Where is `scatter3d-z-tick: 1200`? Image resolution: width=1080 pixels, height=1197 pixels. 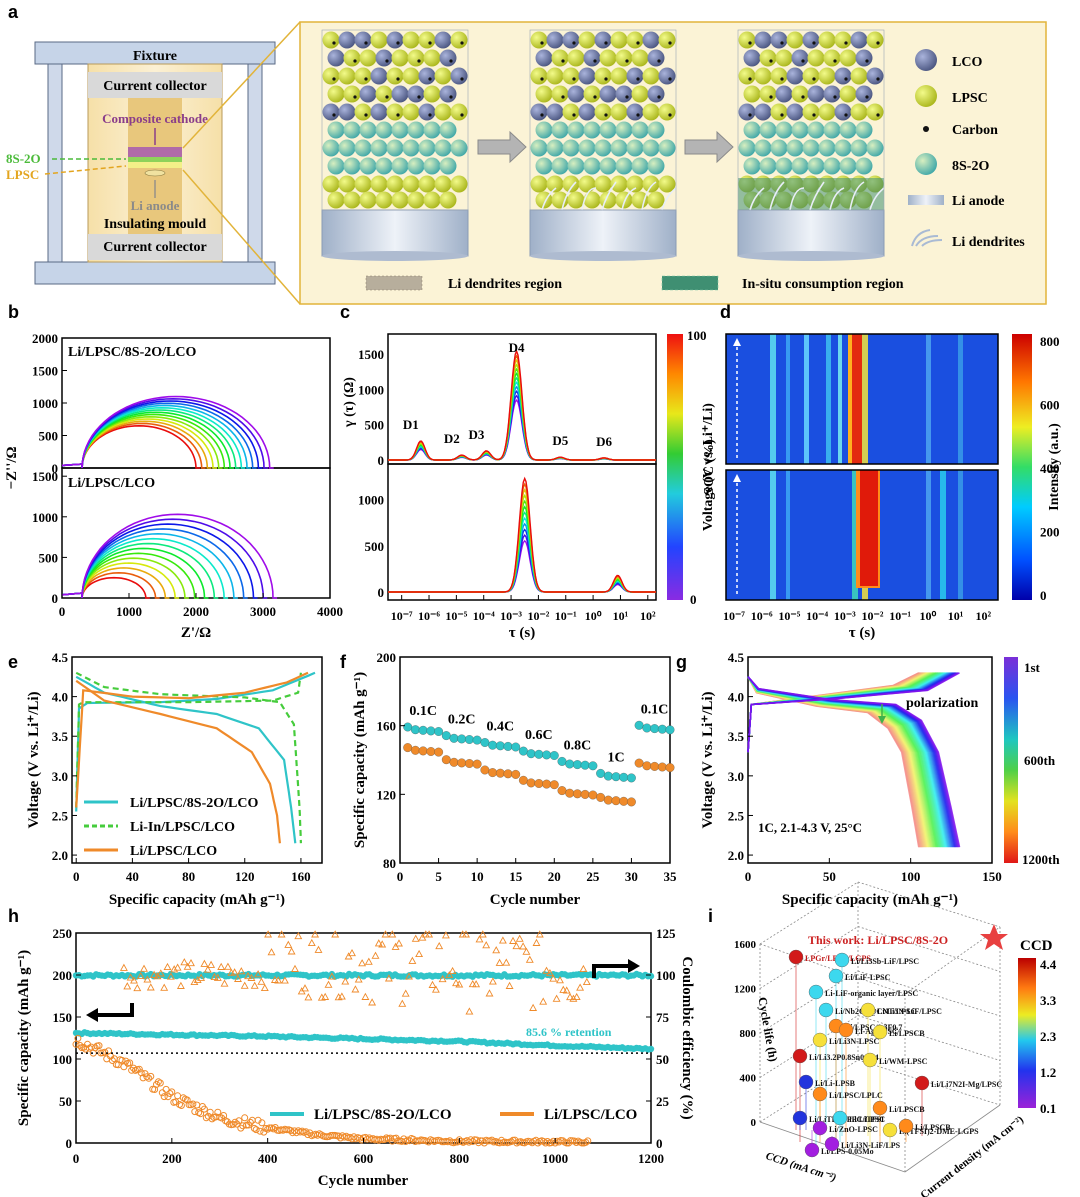
scatter3d-z-tick: 1200 is located at coordinates (745, 990).